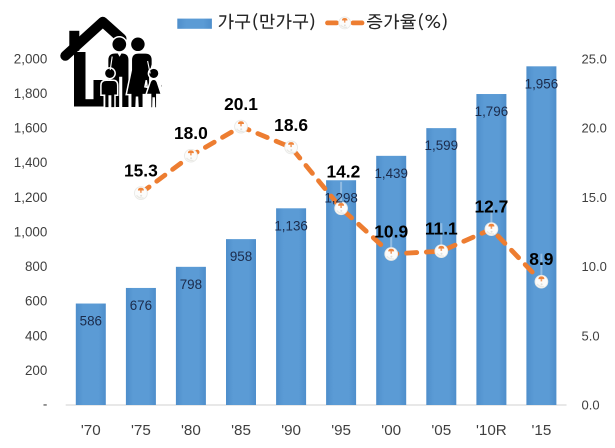  I want to click on svg-text: 1,439, so click(391, 173).